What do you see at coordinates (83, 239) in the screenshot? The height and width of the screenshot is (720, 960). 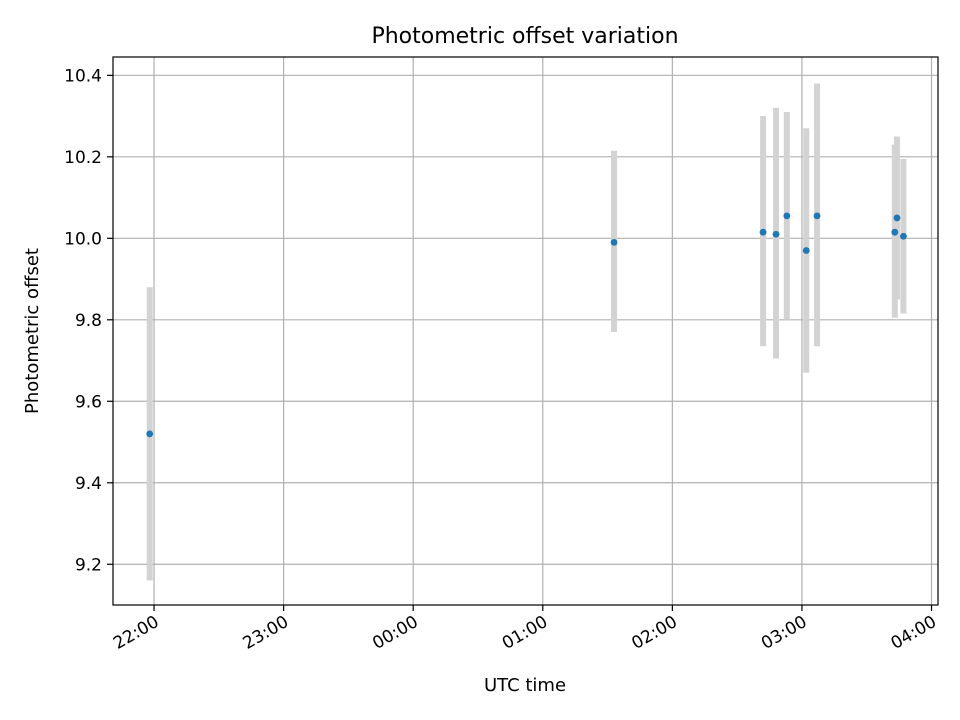 I see `y-tick-label: 10.0` at bounding box center [83, 239].